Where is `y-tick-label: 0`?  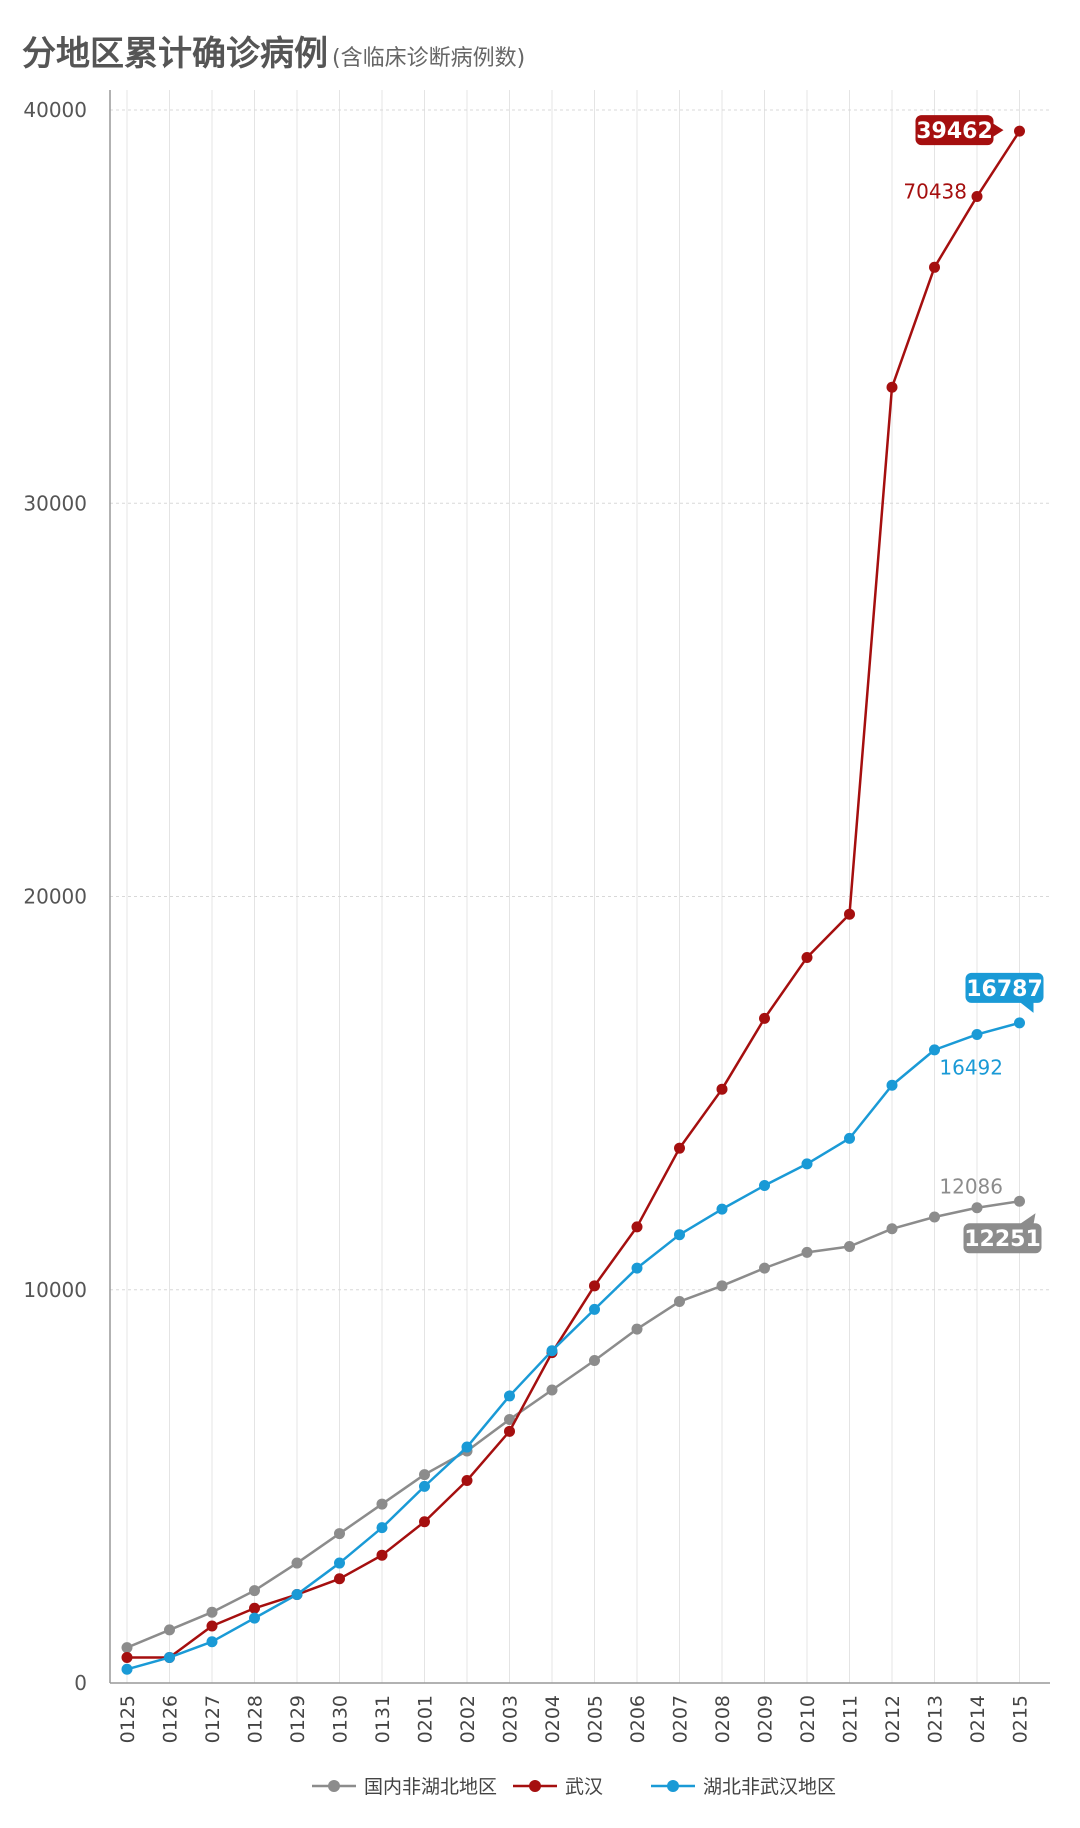
y-tick-label: 0 is located at coordinates (80, 1683).